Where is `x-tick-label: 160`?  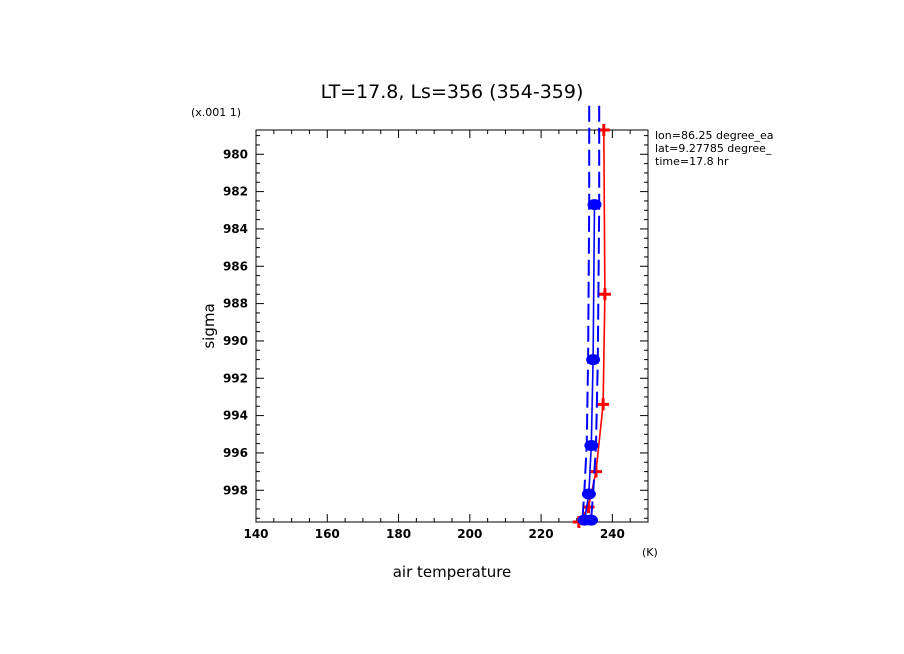
x-tick-label: 160 is located at coordinates (327, 534).